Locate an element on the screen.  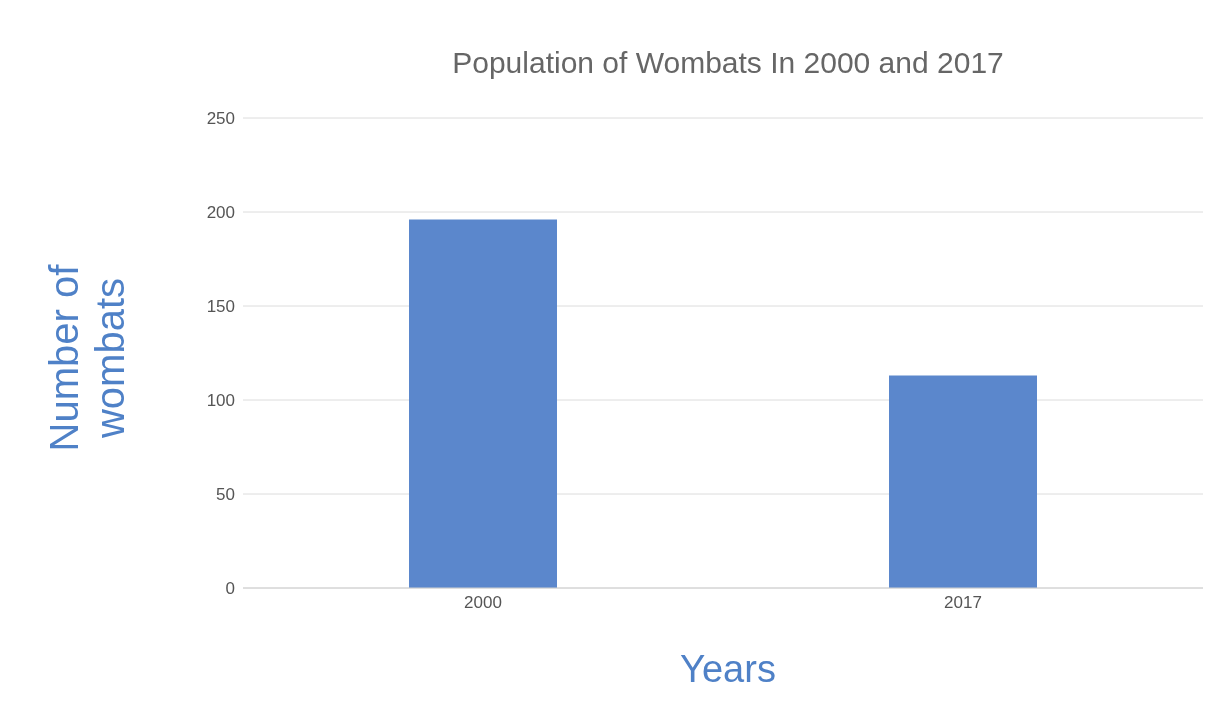
y-tick-label: 100 is located at coordinates (220, 401).